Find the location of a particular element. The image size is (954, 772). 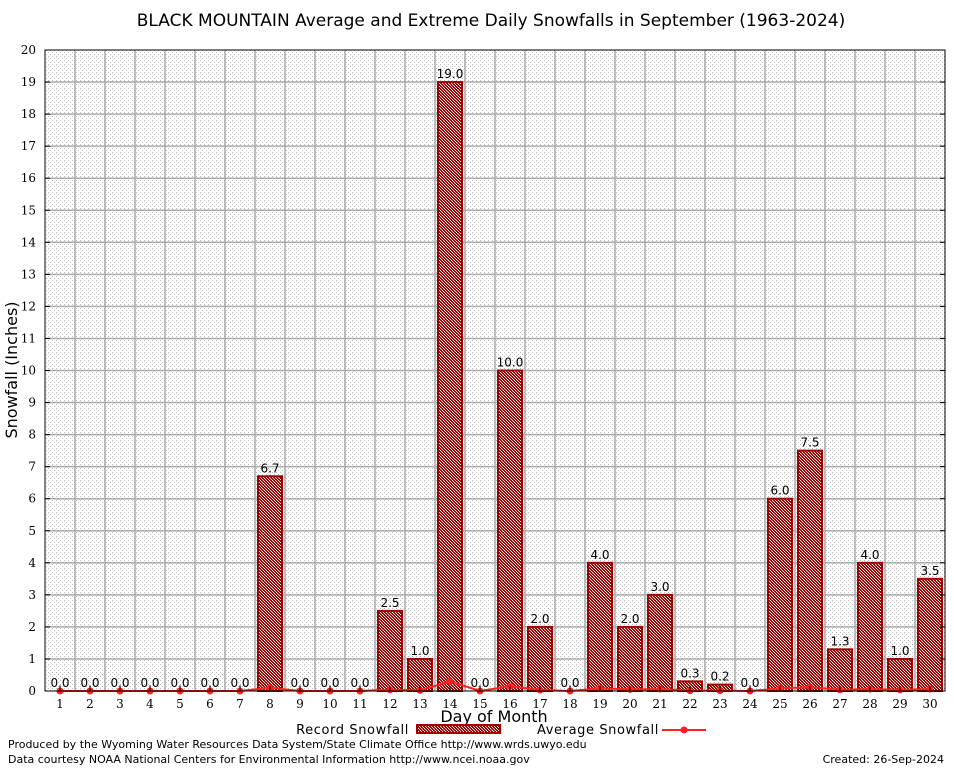

bar-label-day-21: 3.0 is located at coordinates (659, 587).